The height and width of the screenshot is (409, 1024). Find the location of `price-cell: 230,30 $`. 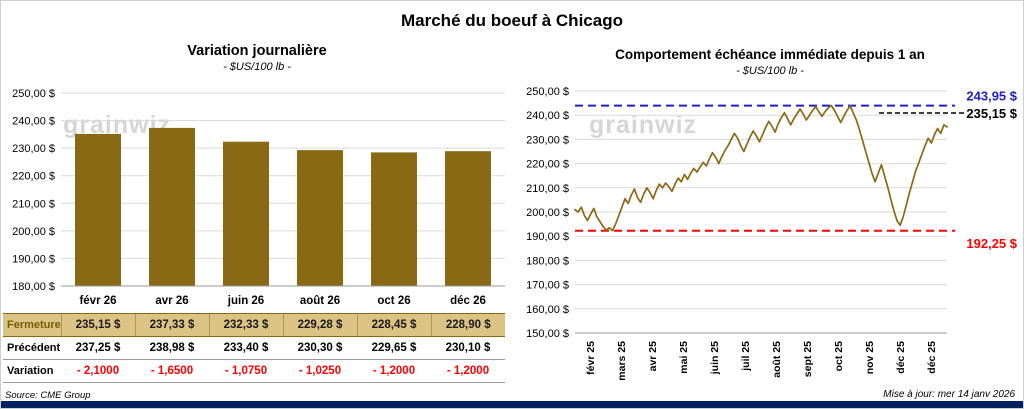

price-cell: 230,30 $ is located at coordinates (320, 348).